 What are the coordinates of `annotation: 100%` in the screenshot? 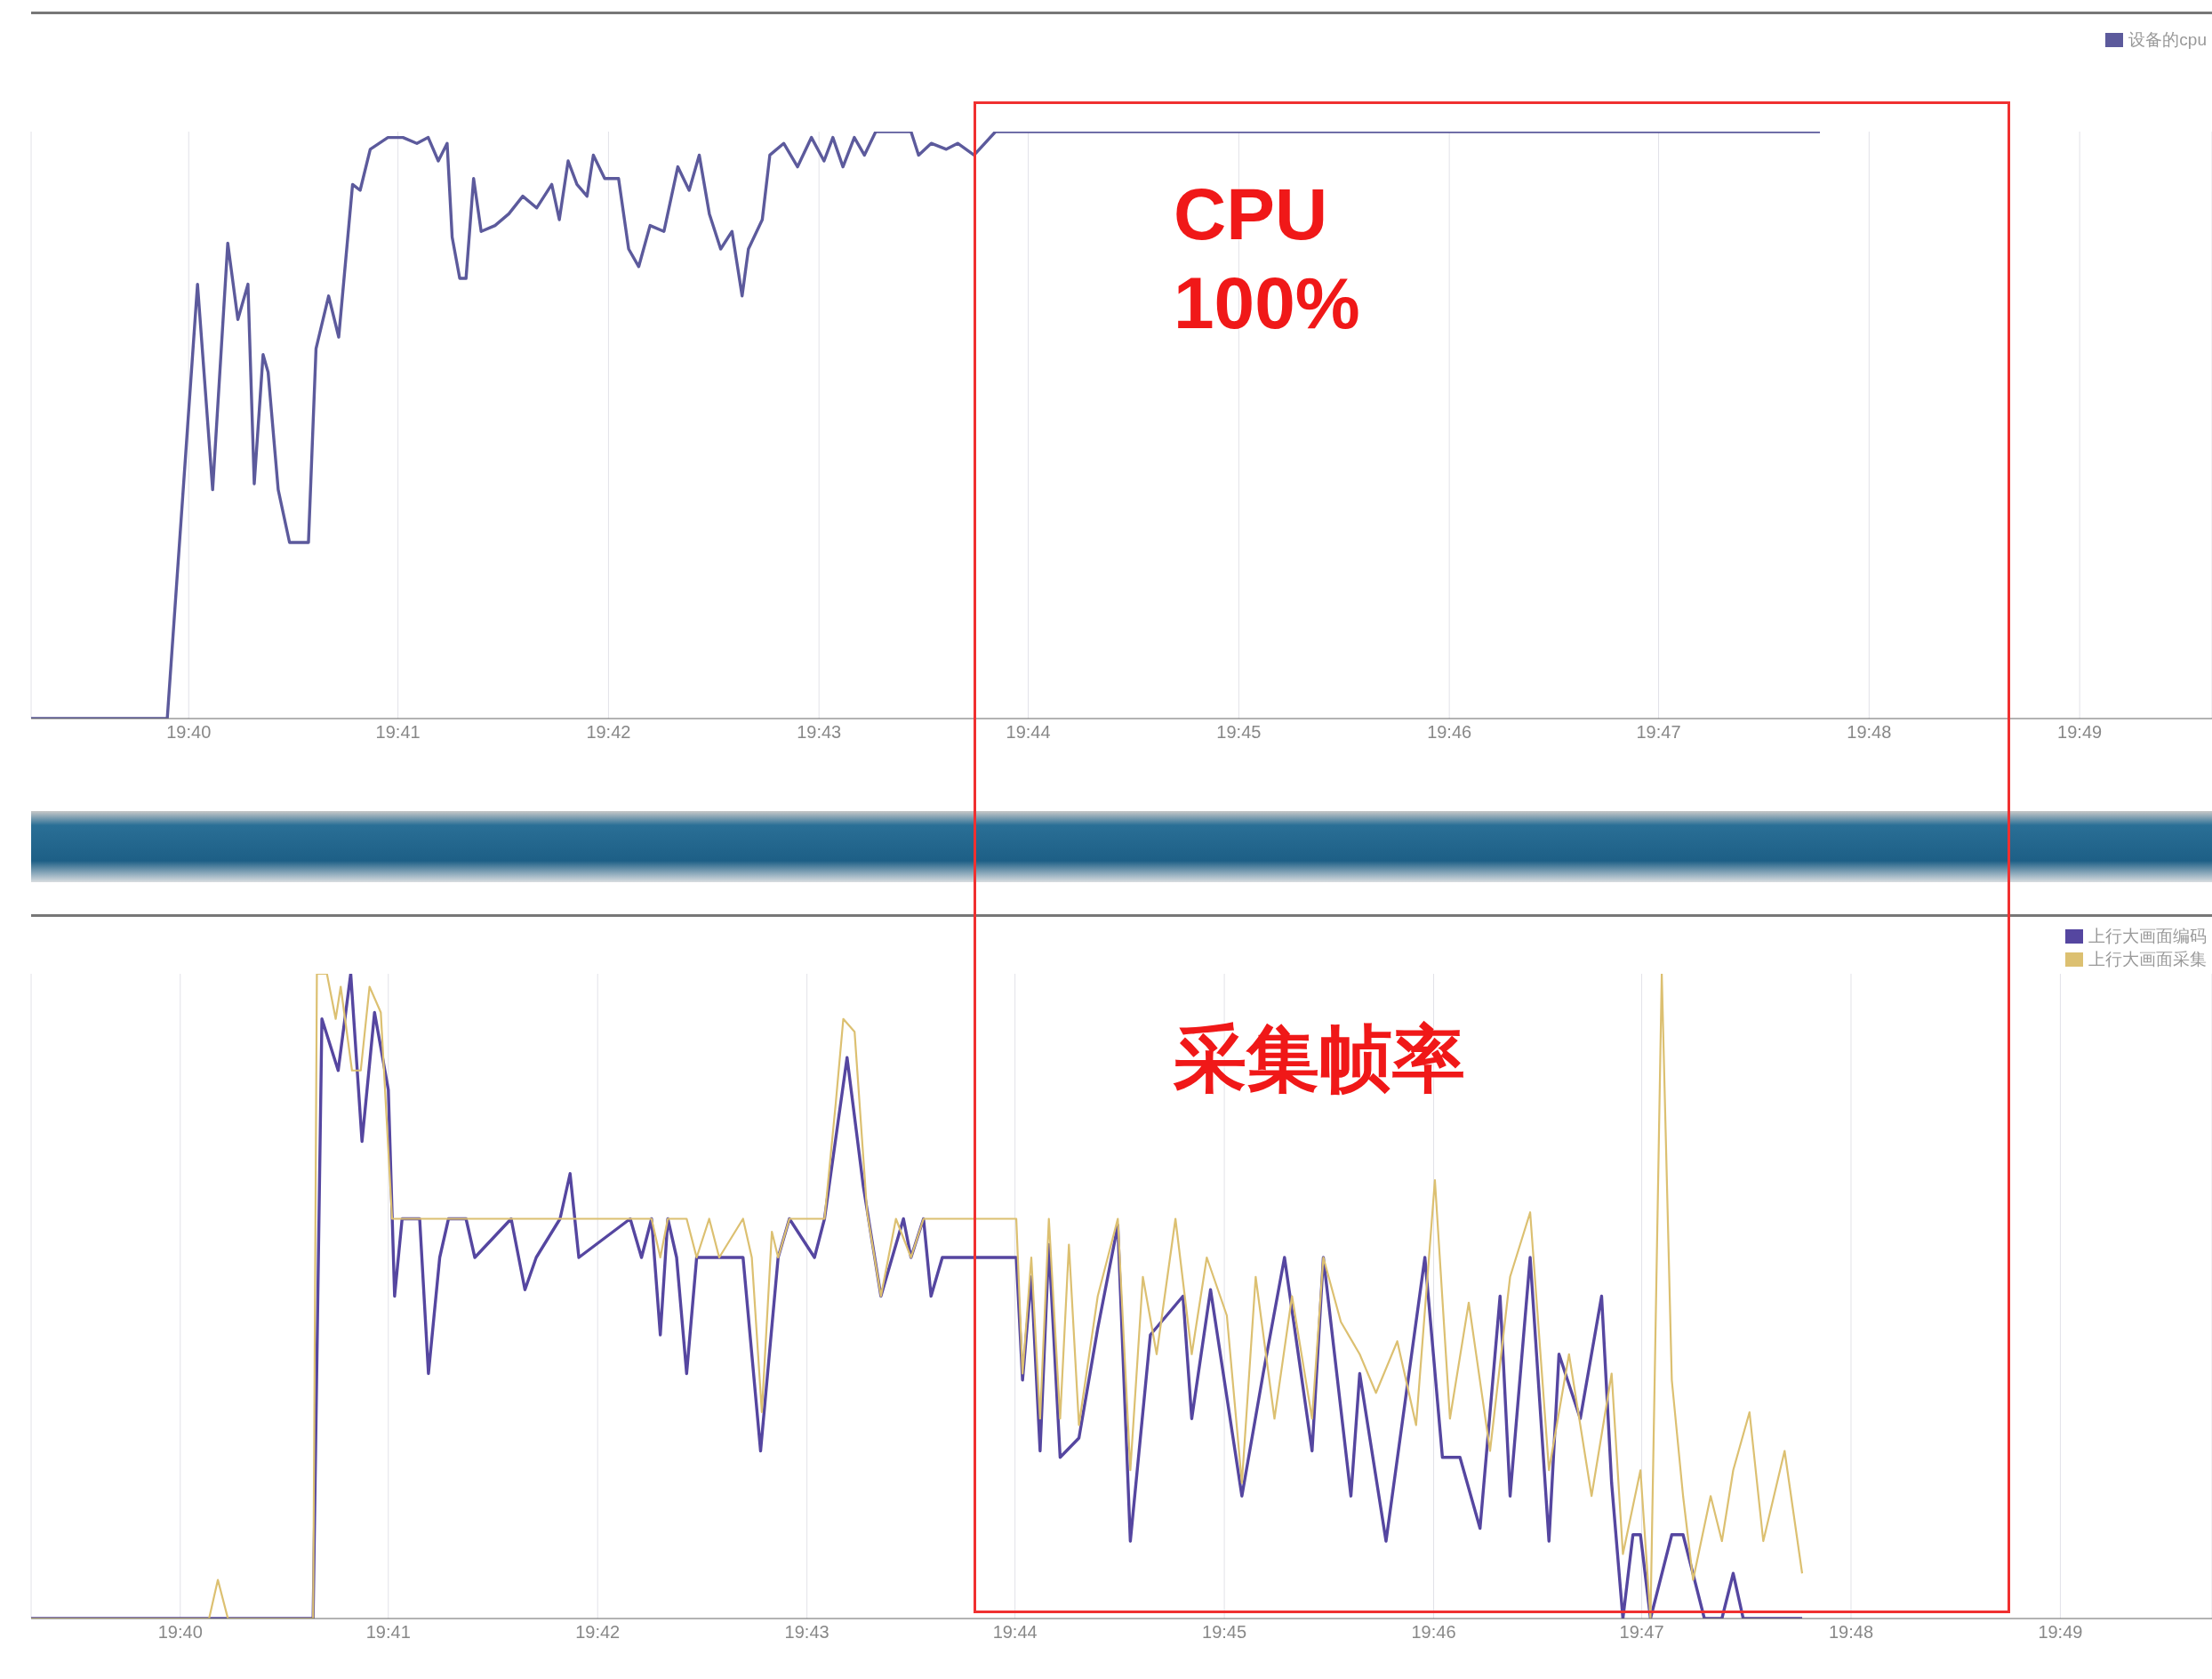 It's located at (1267, 302).